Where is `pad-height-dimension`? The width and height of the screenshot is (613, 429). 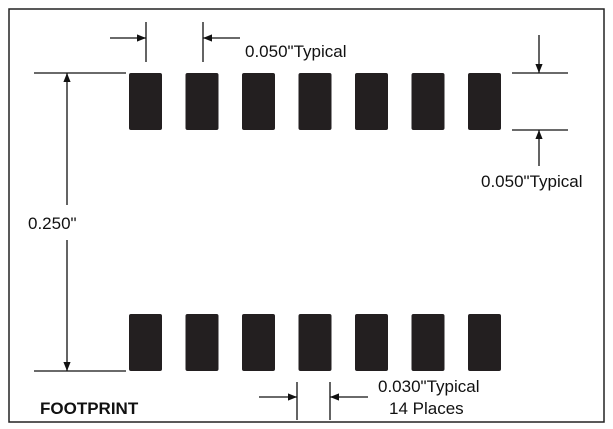 pad-height-dimension is located at coordinates (540, 100).